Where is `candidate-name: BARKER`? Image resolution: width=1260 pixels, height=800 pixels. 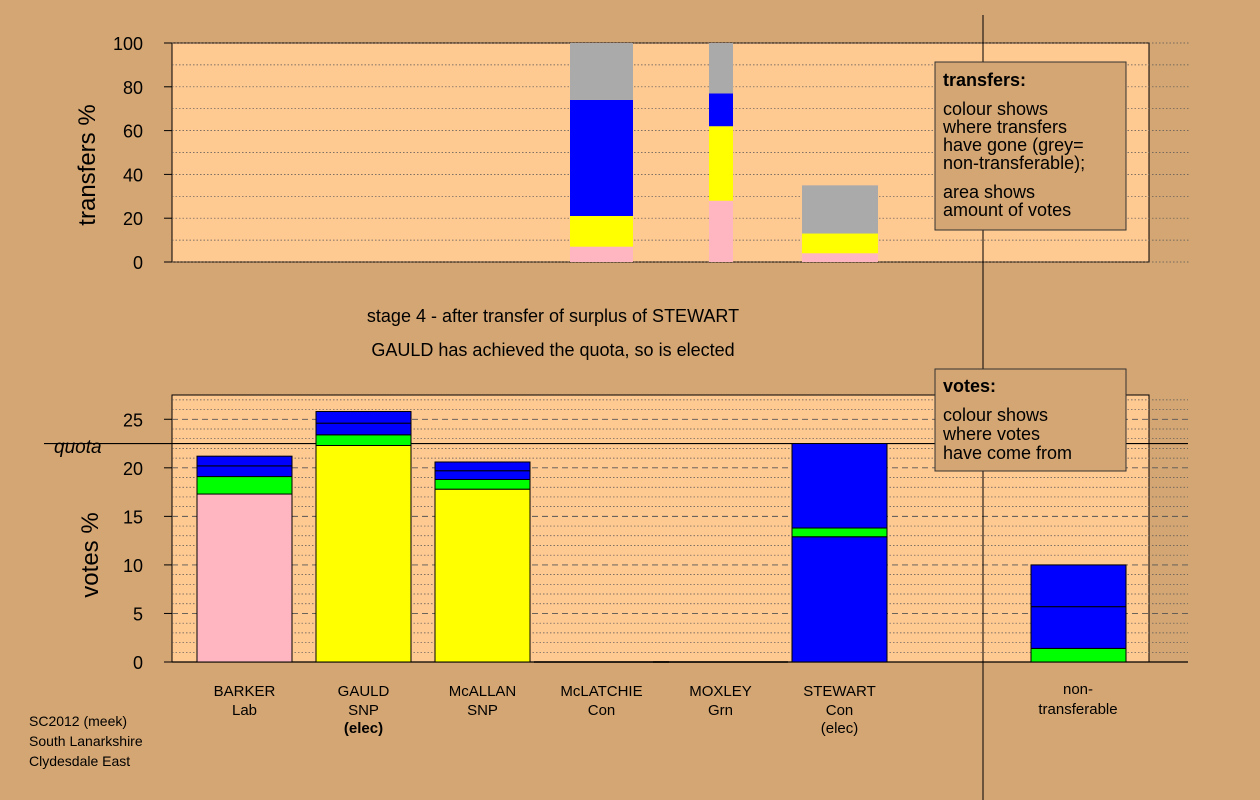 candidate-name: BARKER is located at coordinates (245, 691).